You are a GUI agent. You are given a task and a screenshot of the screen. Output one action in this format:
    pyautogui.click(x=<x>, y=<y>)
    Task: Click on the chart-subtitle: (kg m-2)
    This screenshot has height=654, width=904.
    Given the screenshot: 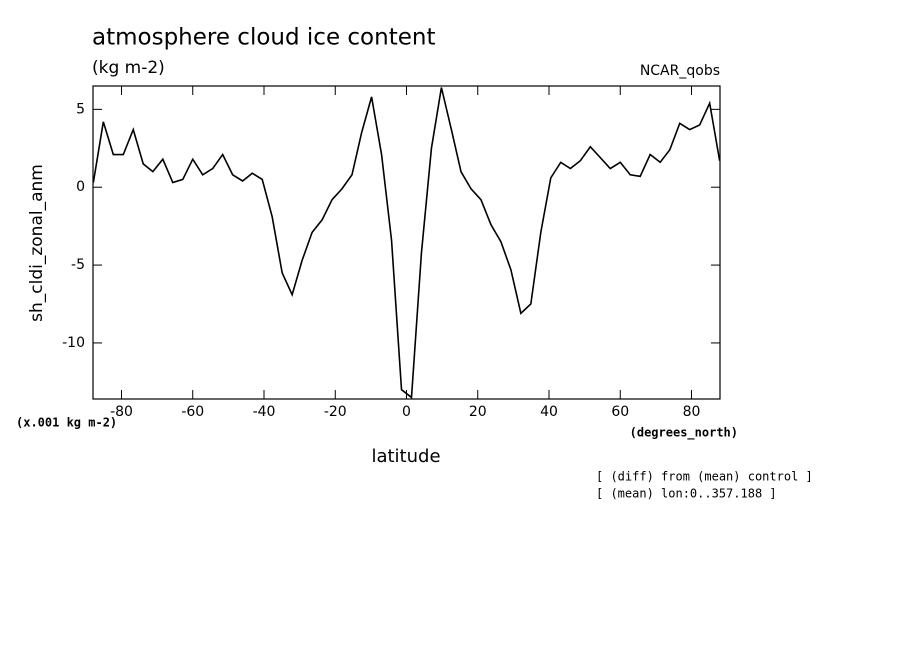 What is the action you would take?
    pyautogui.click(x=128, y=68)
    